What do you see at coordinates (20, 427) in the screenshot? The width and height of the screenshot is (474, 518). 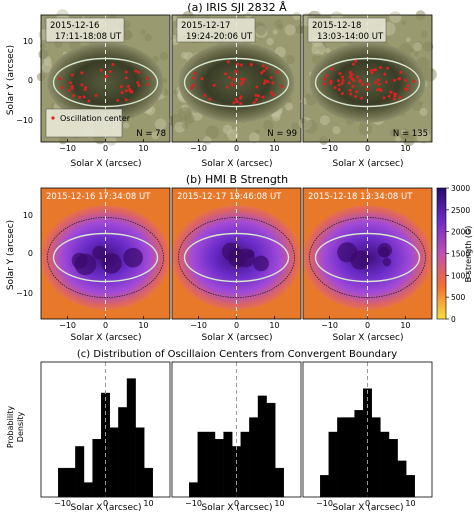 I see `panel-c-ylabel: Density` at bounding box center [20, 427].